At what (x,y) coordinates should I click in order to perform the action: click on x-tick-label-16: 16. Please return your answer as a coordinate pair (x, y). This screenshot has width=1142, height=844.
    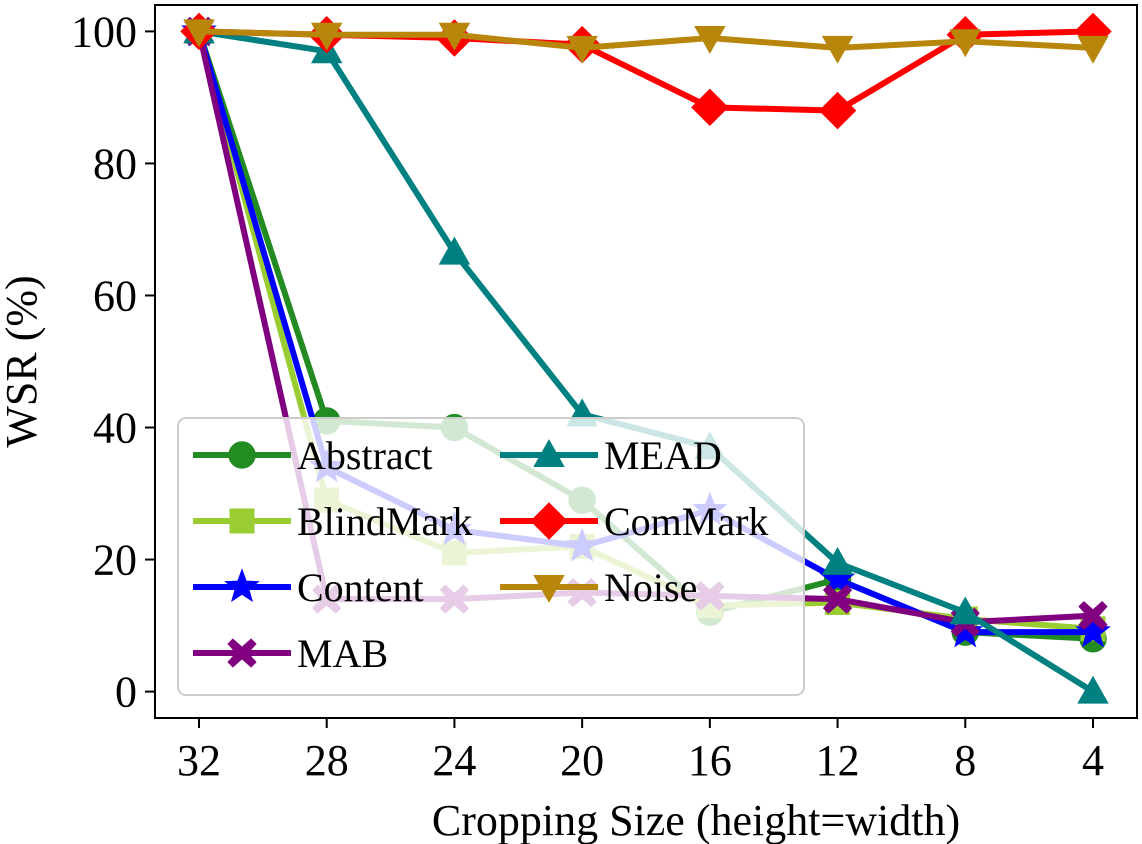
    Looking at the image, I should click on (710, 760).